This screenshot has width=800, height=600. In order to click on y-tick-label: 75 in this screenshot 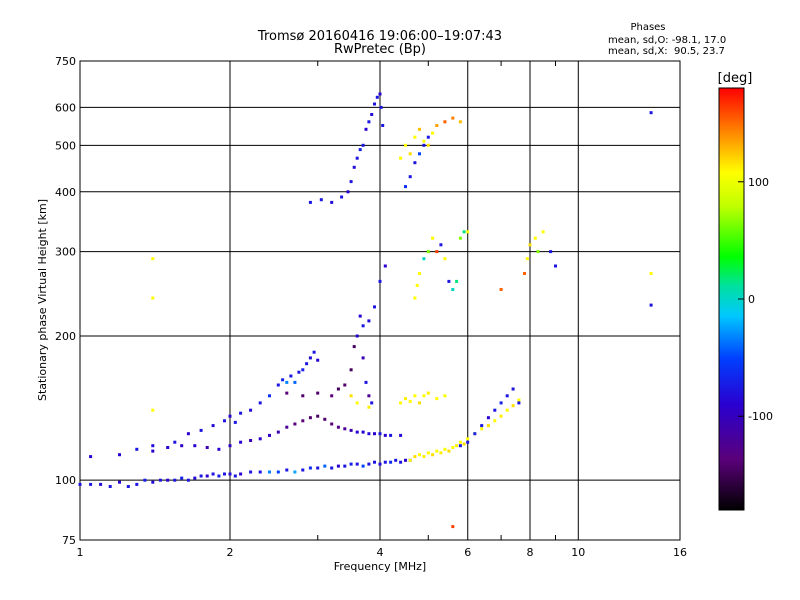, I will do `click(69, 540)`.